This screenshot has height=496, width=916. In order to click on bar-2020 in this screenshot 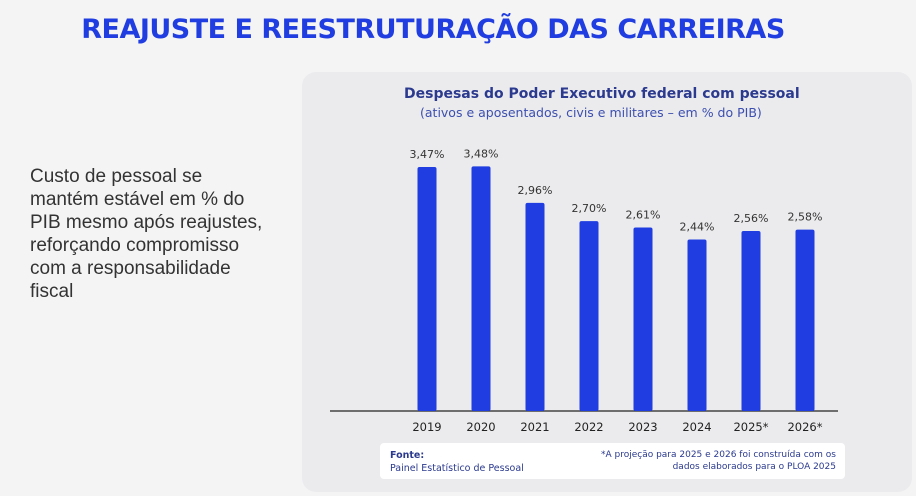, I will do `click(481, 288)`.